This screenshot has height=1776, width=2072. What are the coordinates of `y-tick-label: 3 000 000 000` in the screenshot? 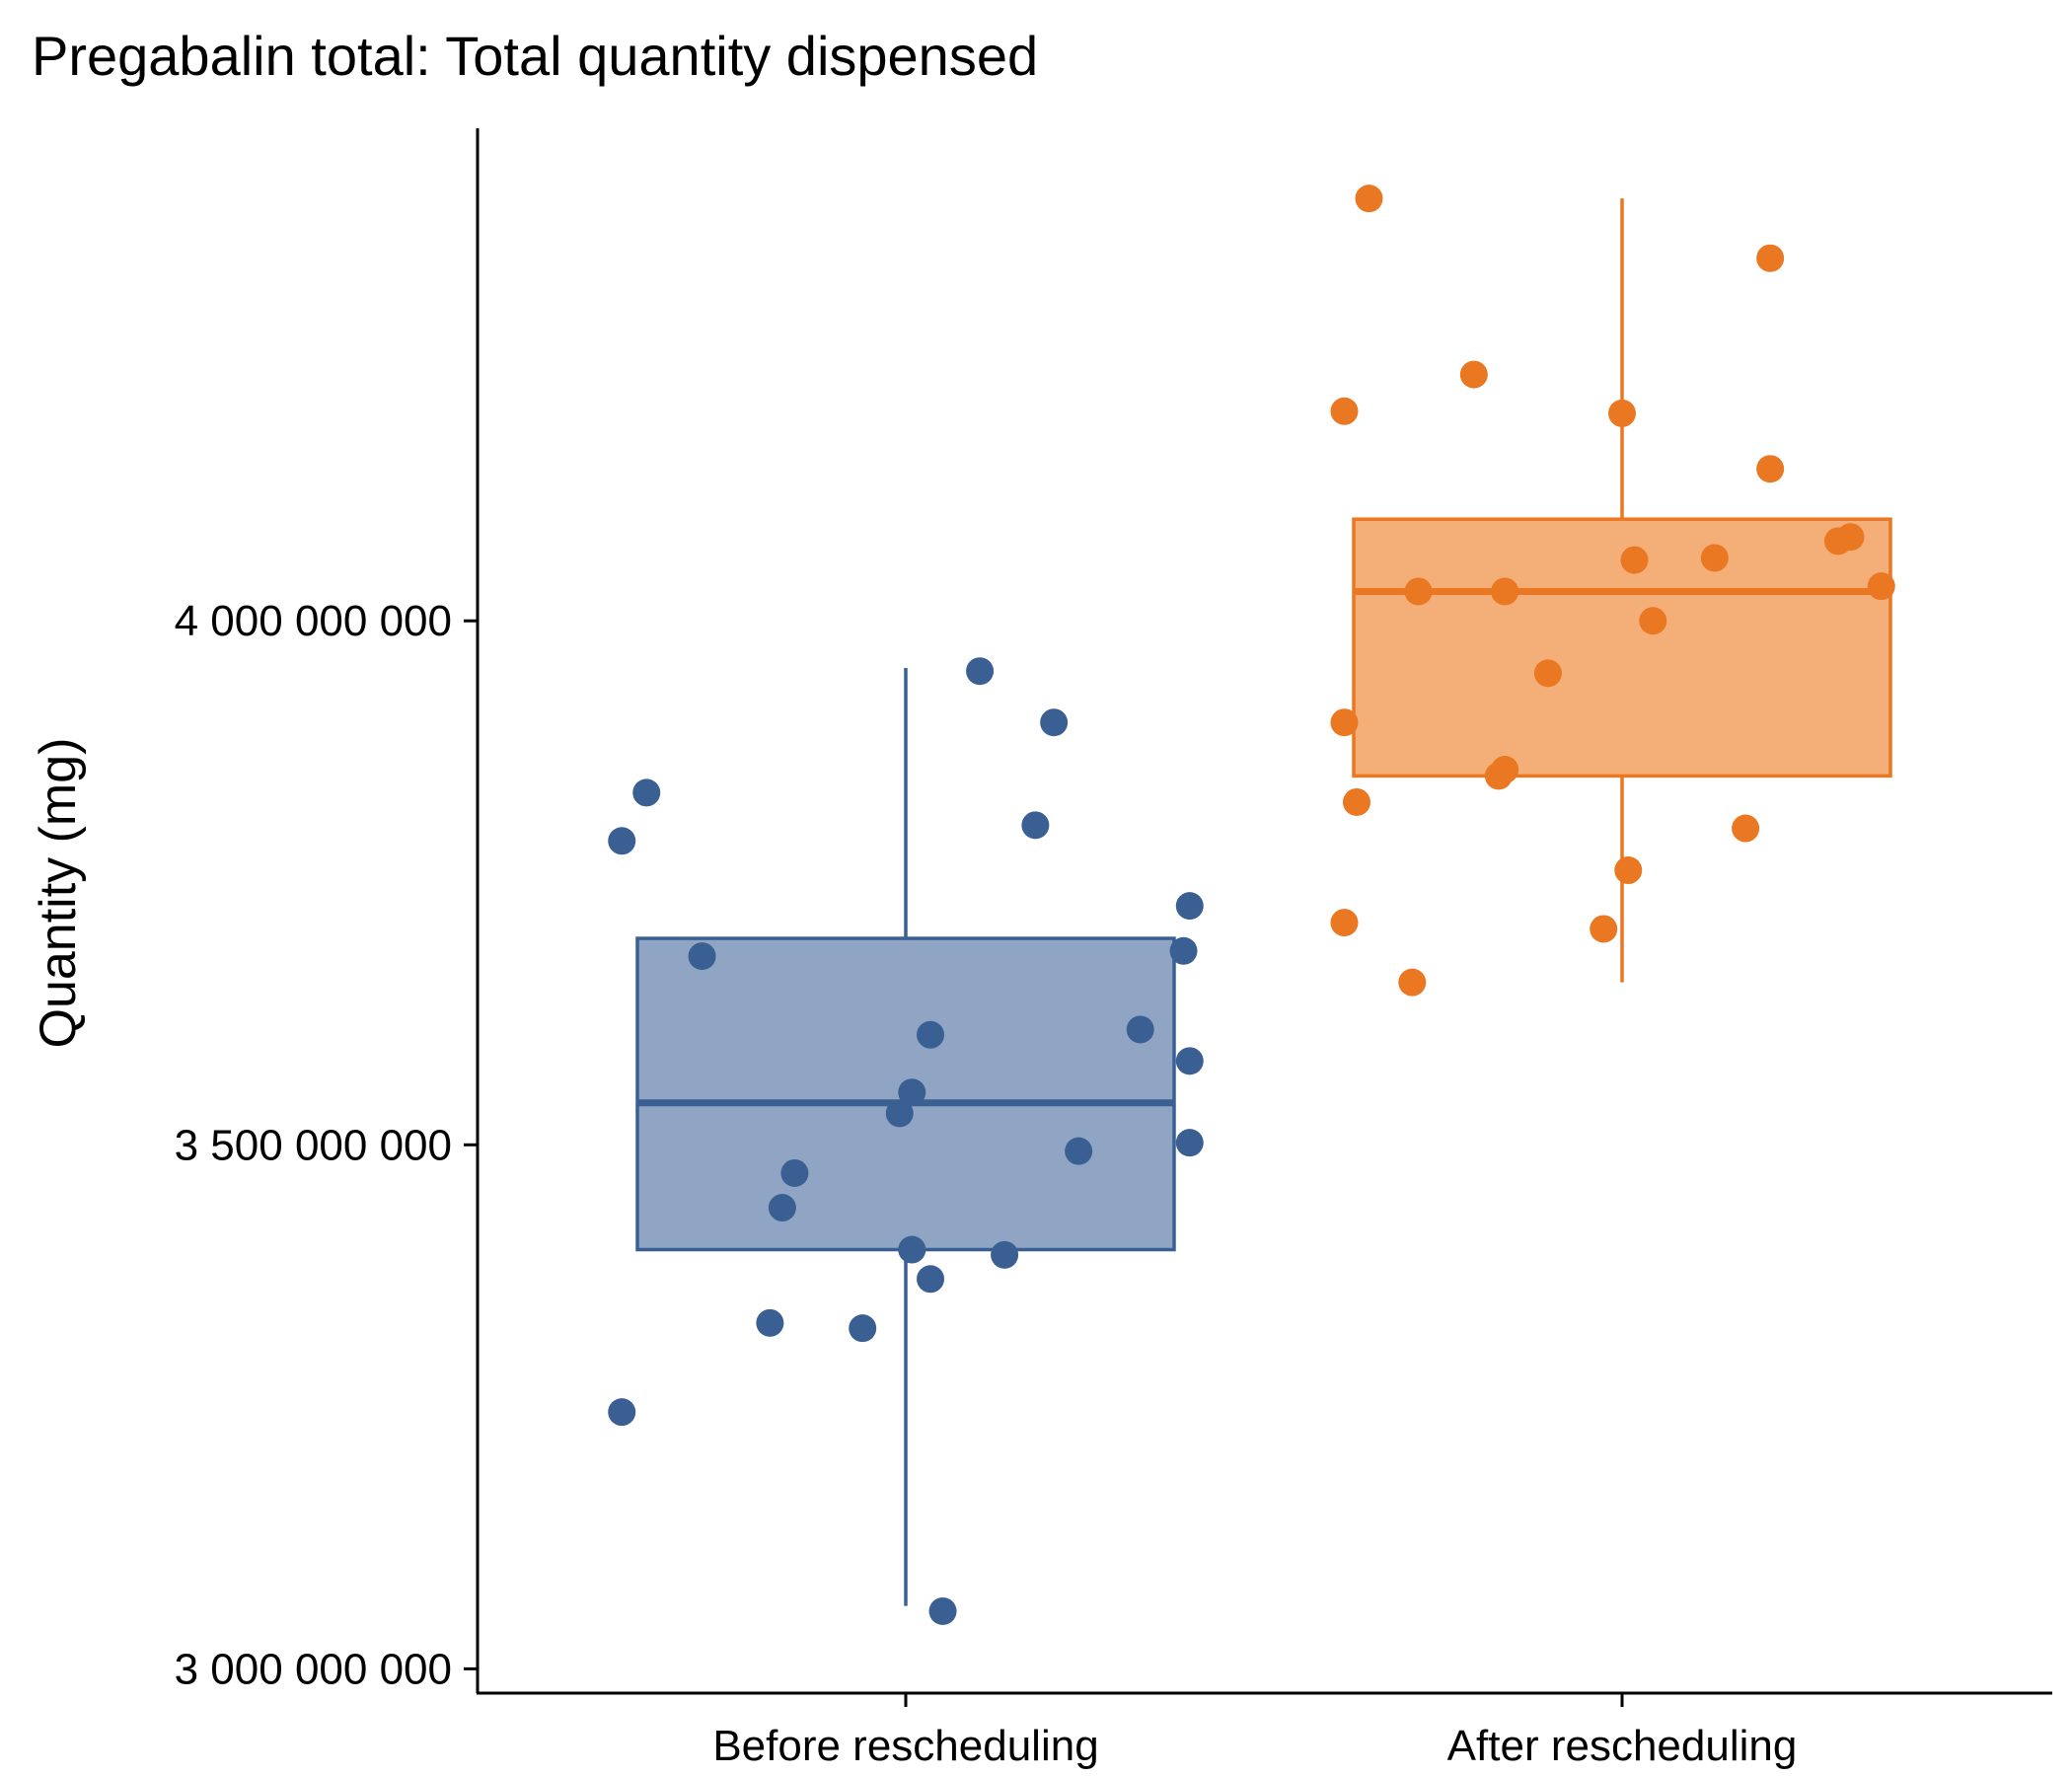 It's located at (314, 1669).